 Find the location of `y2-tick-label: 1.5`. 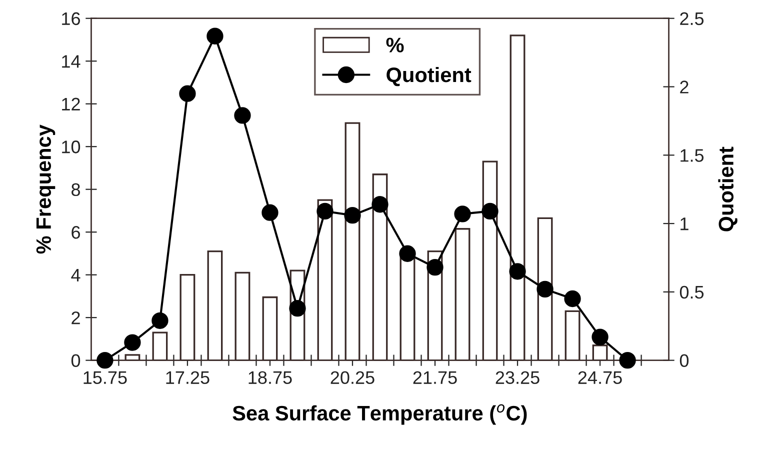

y2-tick-label: 1.5 is located at coordinates (692, 155).